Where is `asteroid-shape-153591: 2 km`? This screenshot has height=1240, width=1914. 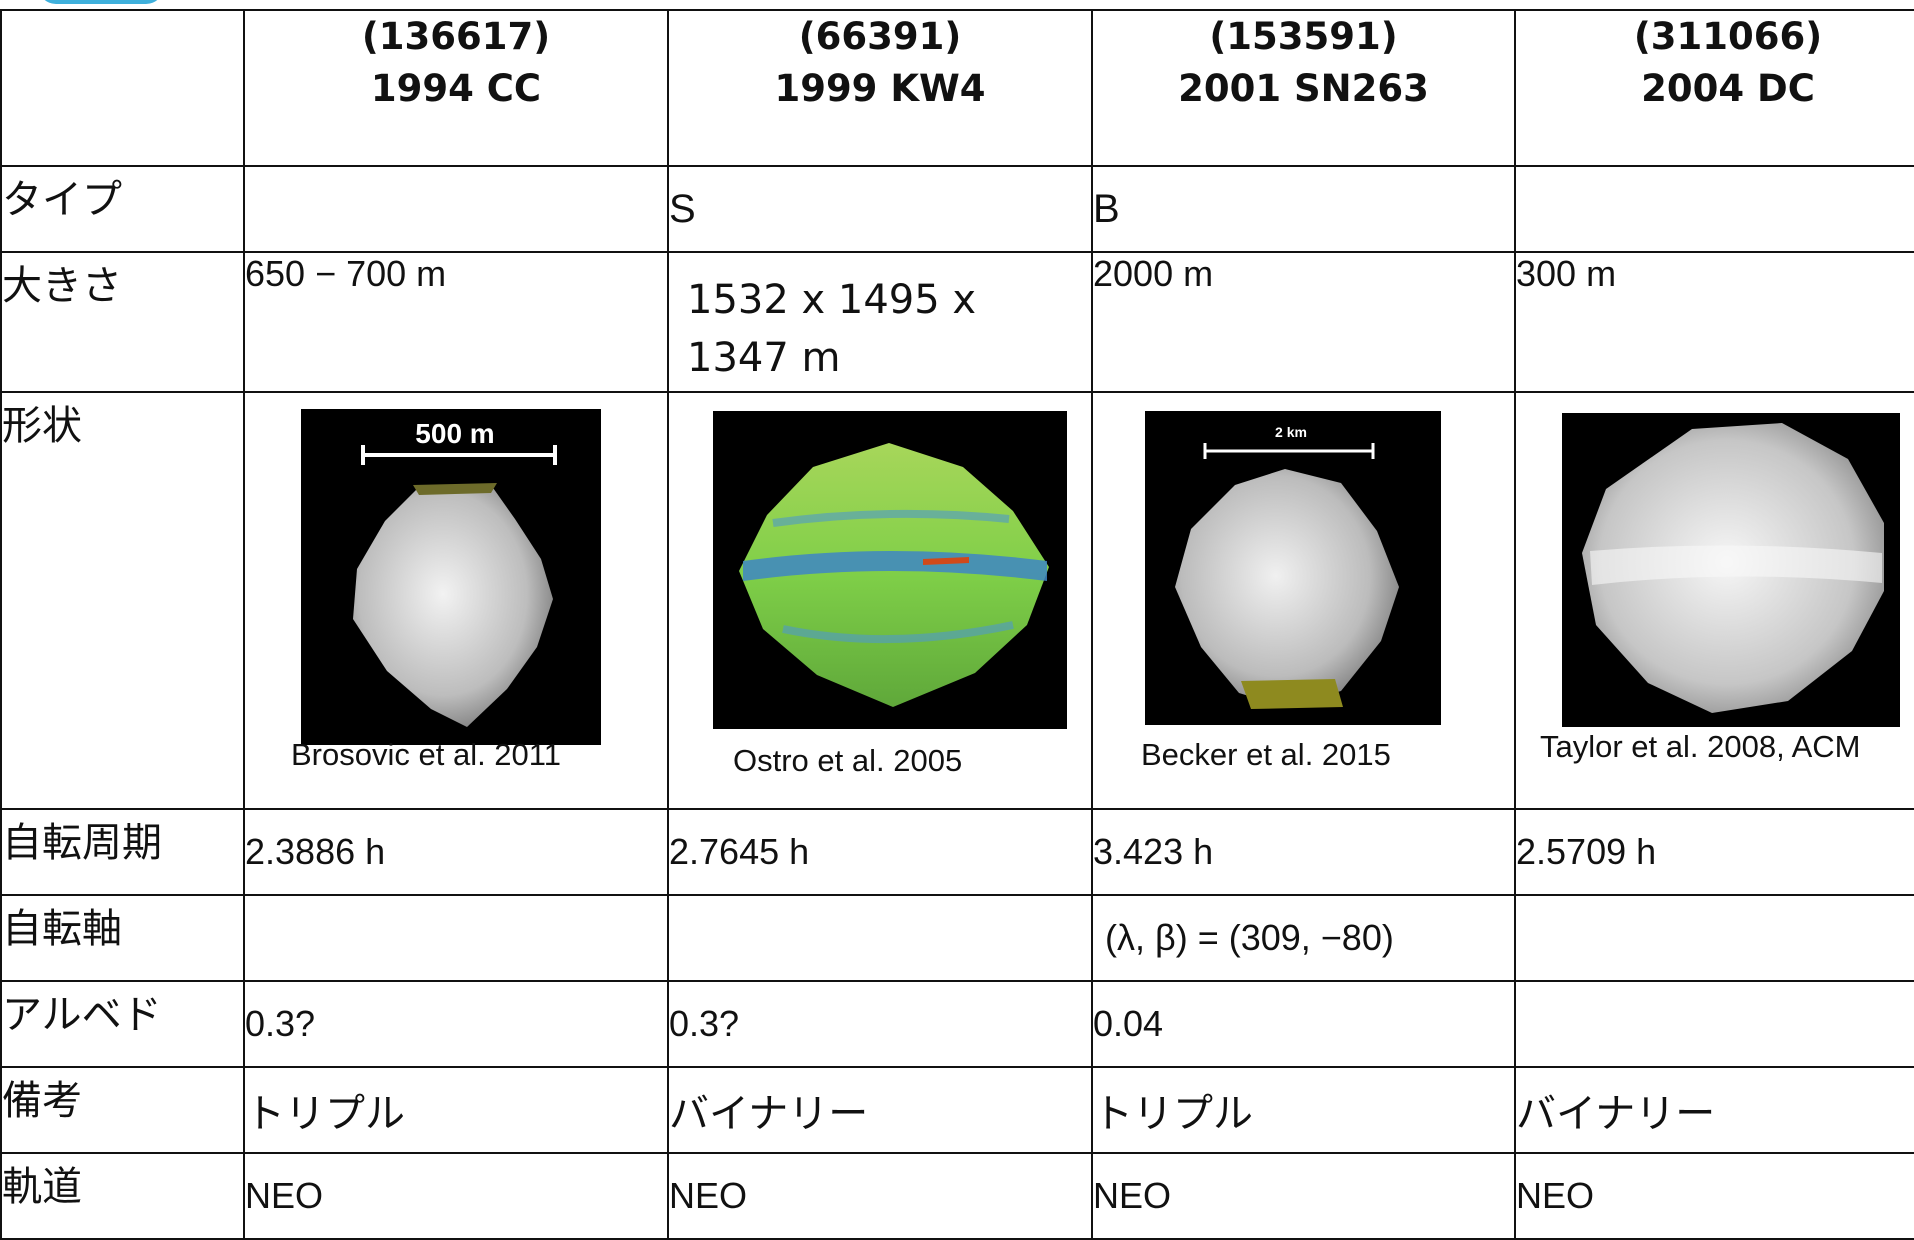
asteroid-shape-153591: 2 km is located at coordinates (1287, 566).